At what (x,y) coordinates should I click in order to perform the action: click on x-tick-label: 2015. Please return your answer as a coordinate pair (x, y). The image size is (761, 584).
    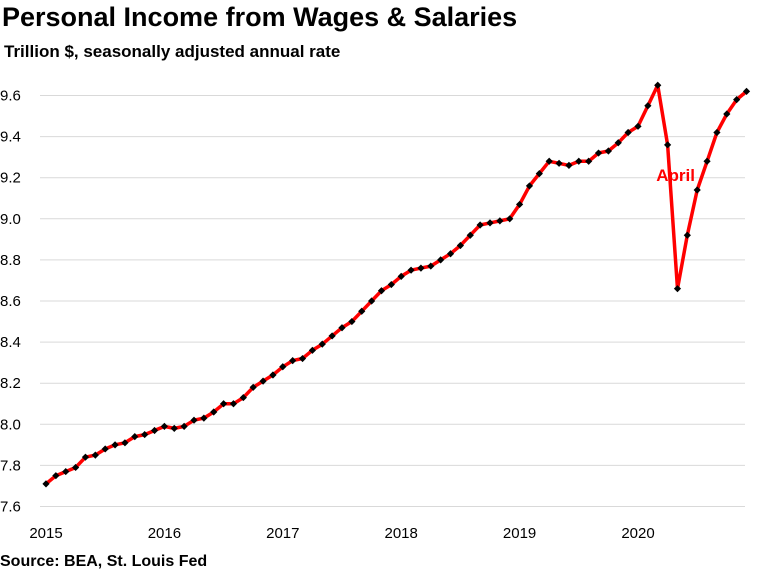
    Looking at the image, I should click on (45, 533).